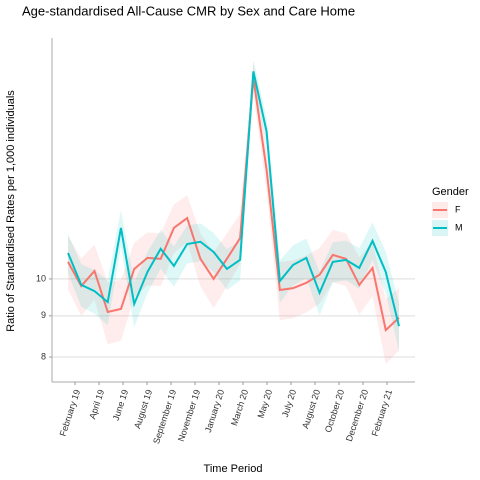 The image size is (480, 480). Describe the element at coordinates (458, 209) in the screenshot. I see `legend-label: F` at that location.